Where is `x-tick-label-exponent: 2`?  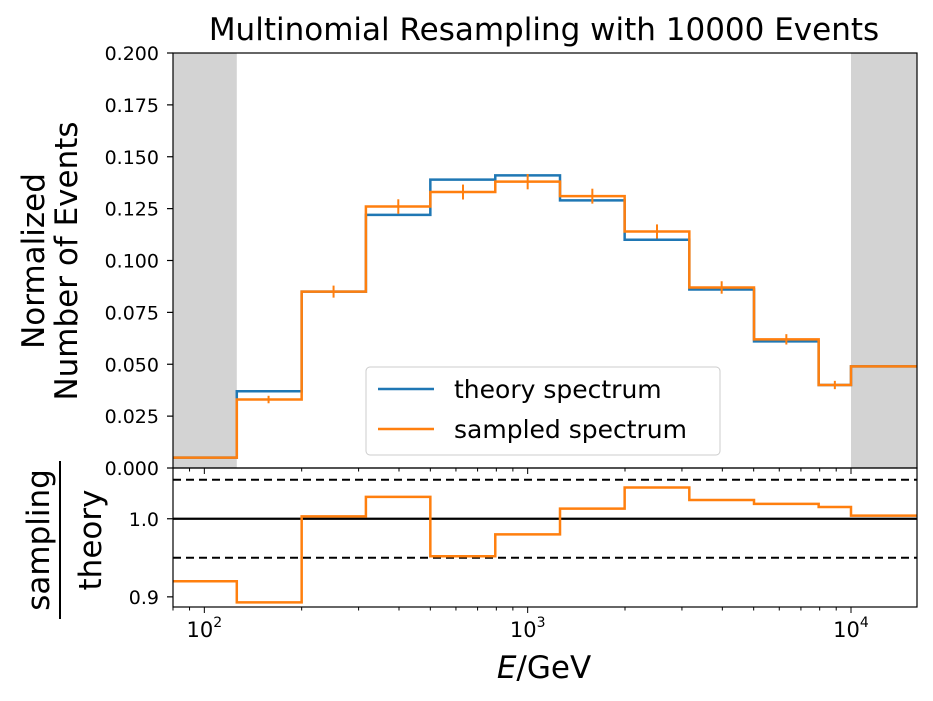 x-tick-label-exponent: 2 is located at coordinates (217, 623).